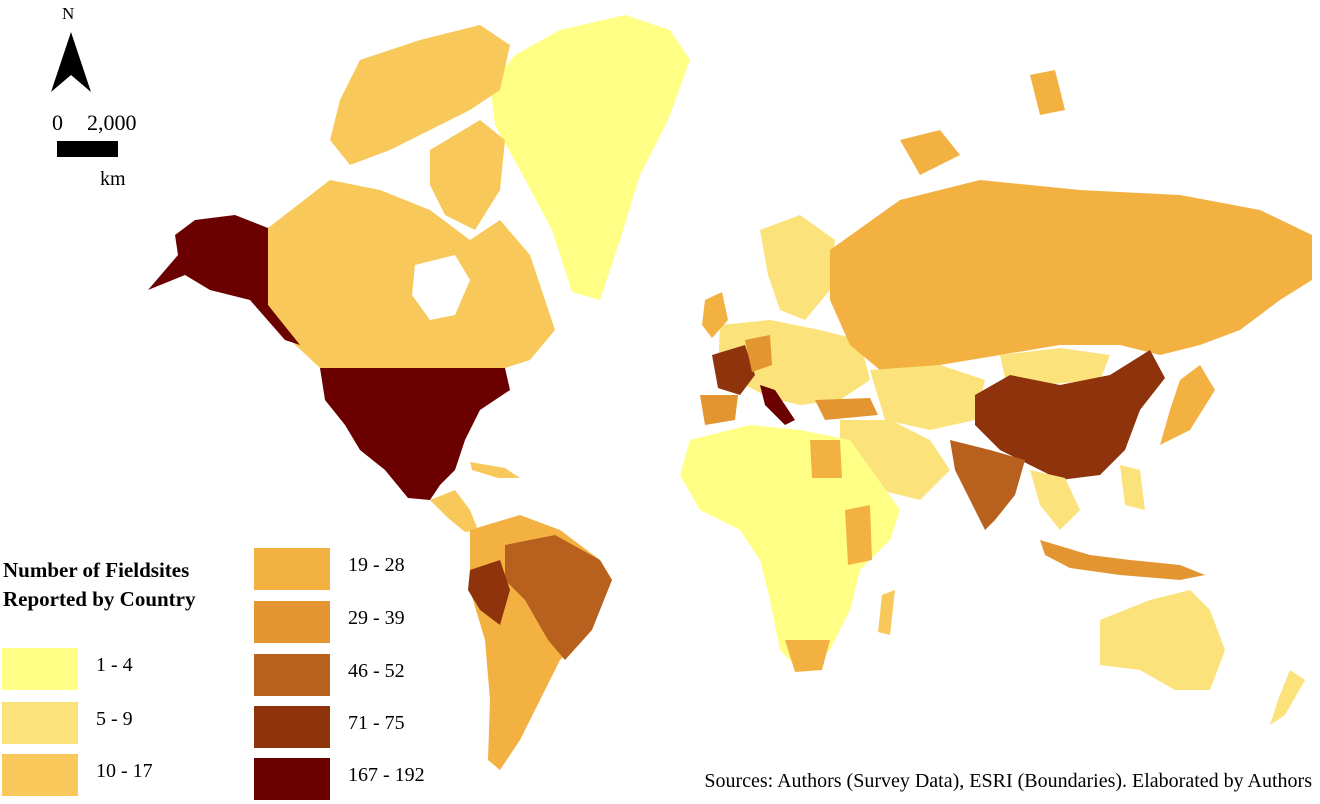  What do you see at coordinates (590, 157) in the screenshot?
I see `greenland` at bounding box center [590, 157].